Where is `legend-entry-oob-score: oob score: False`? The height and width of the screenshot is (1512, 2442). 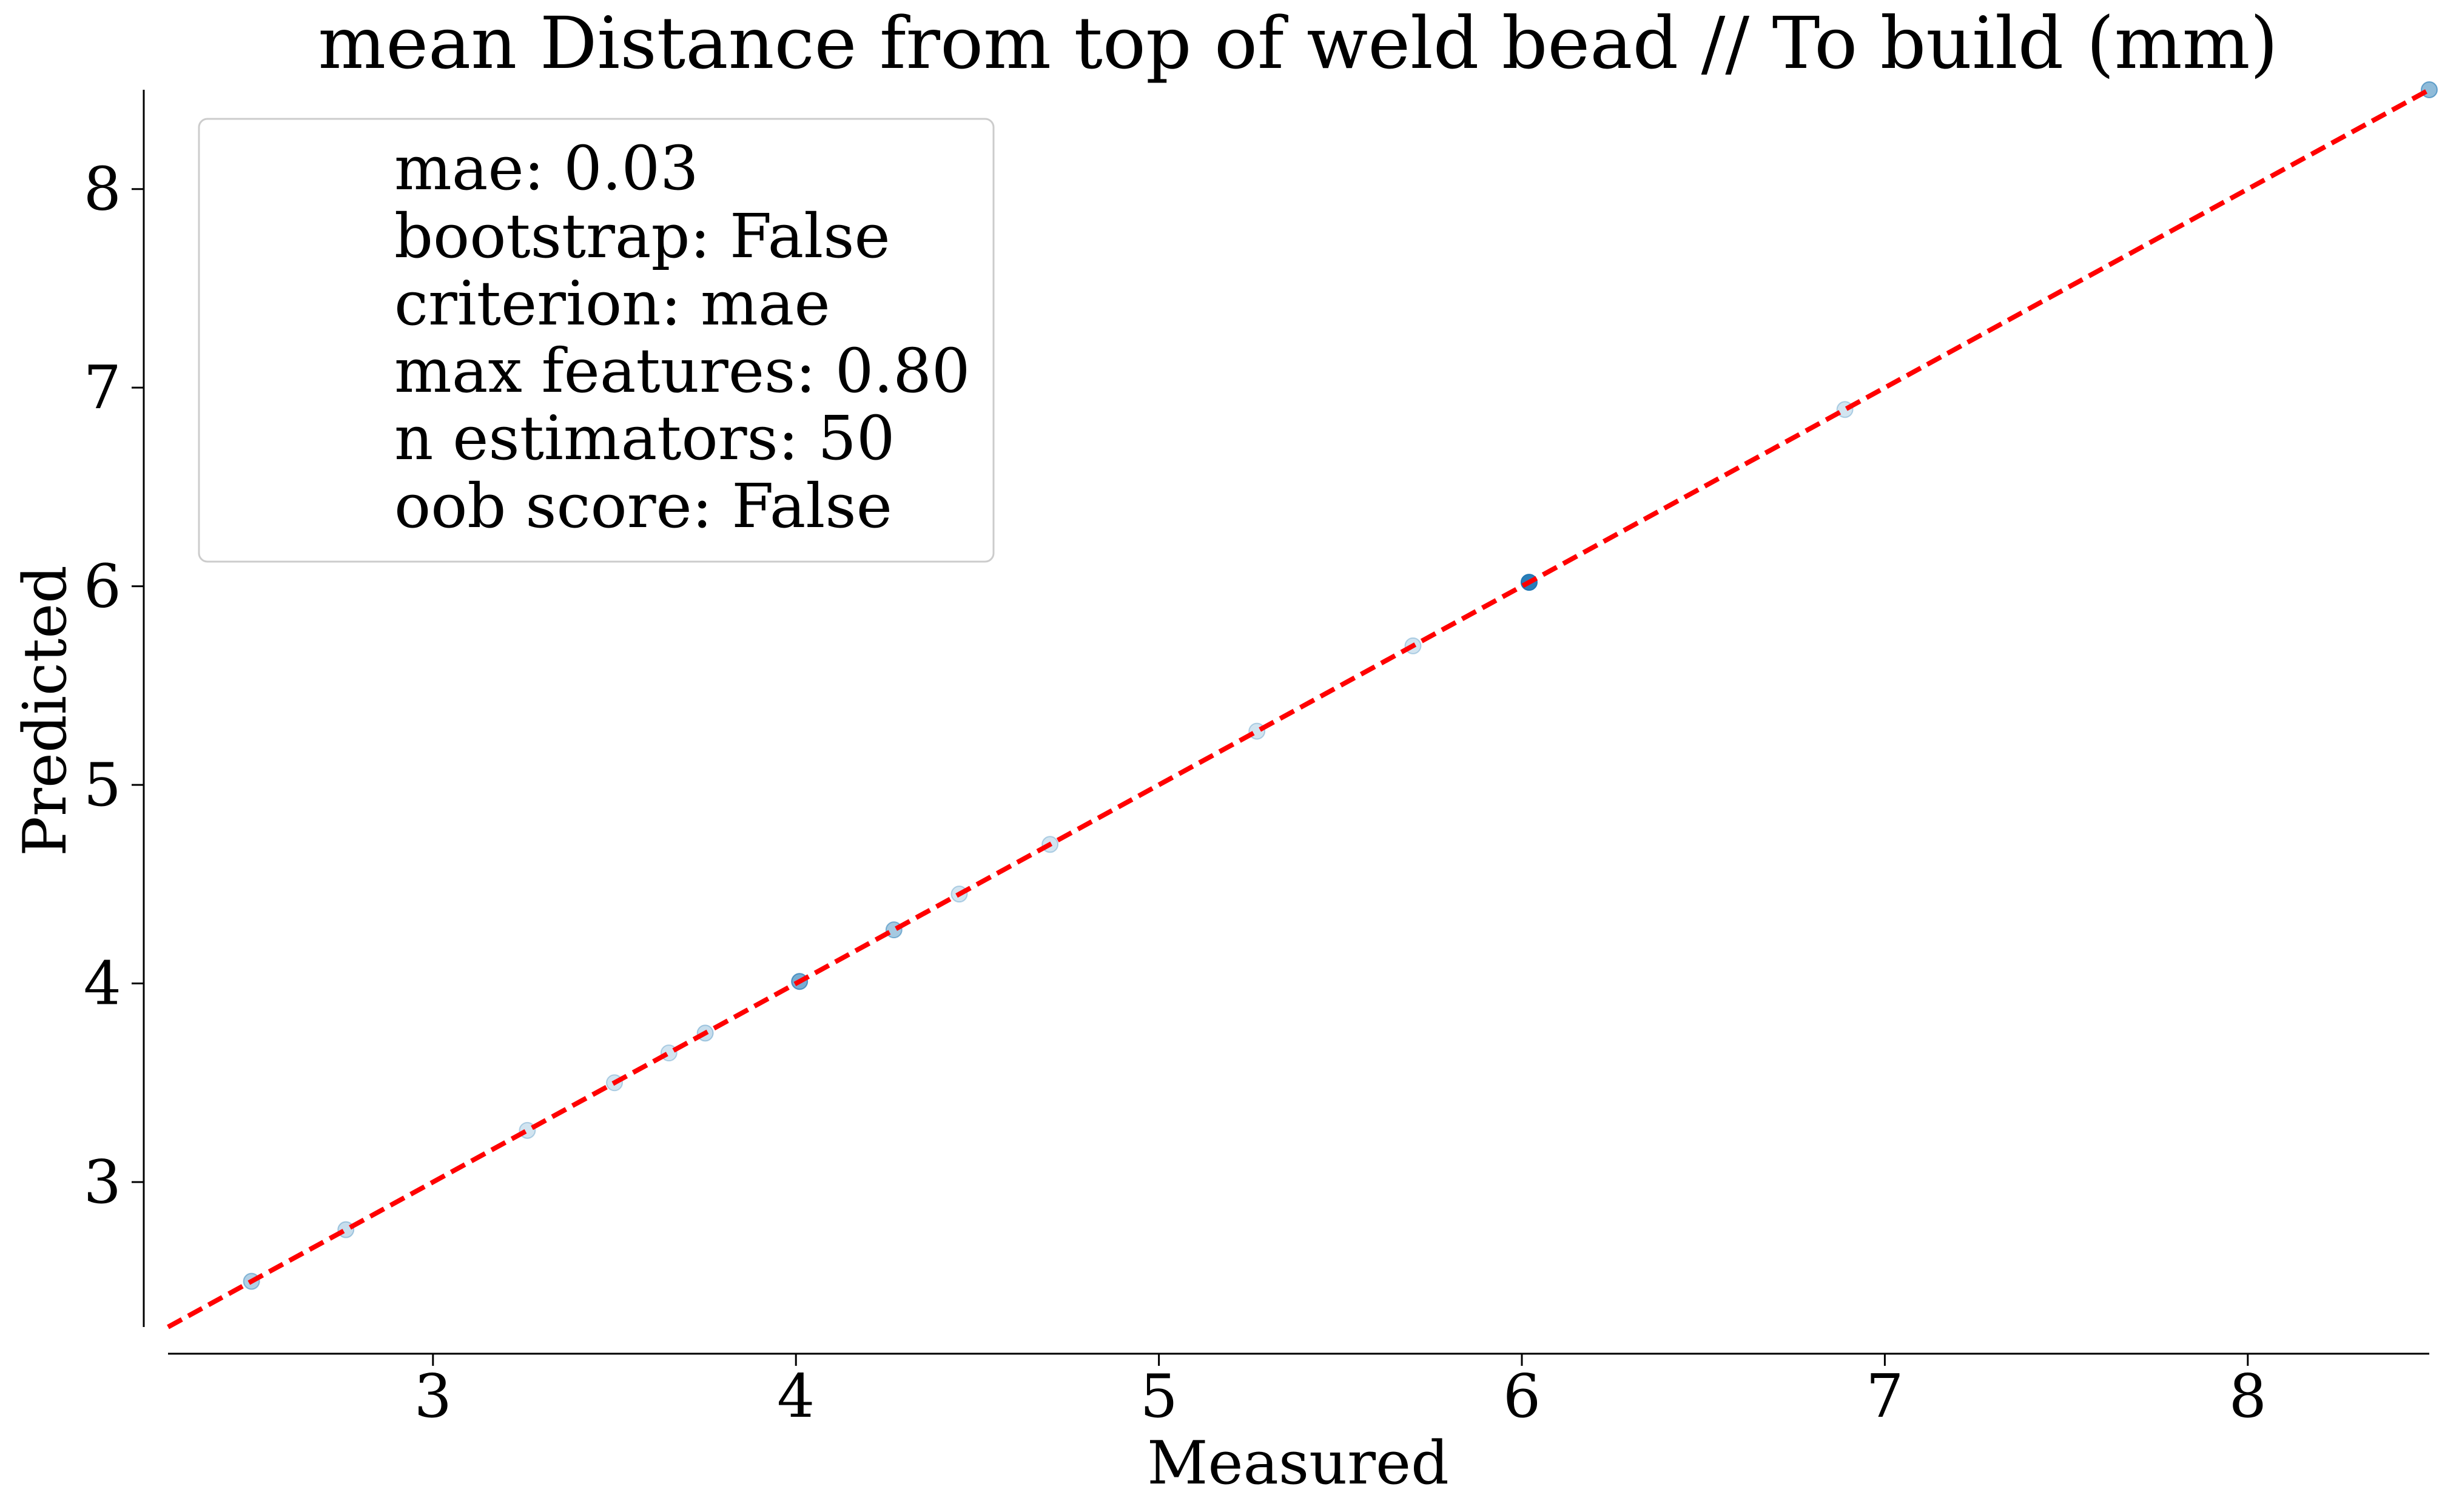
legend-entry-oob-score: oob score: False is located at coordinates (643, 506).